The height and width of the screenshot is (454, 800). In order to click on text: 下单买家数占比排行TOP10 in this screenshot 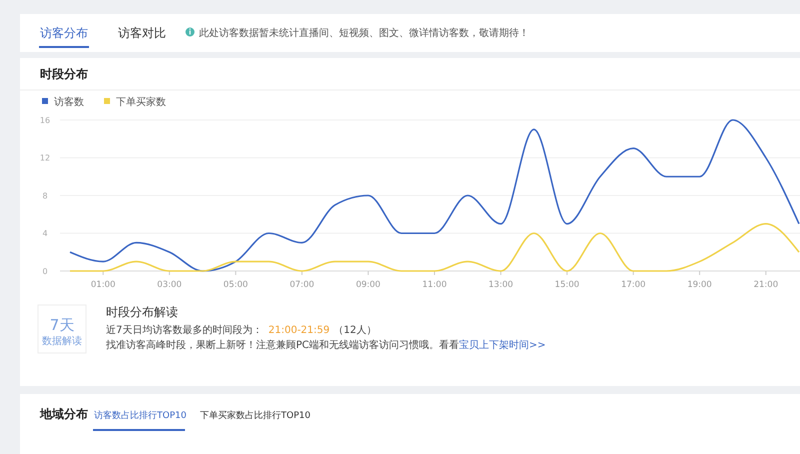, I will do `click(255, 415)`.